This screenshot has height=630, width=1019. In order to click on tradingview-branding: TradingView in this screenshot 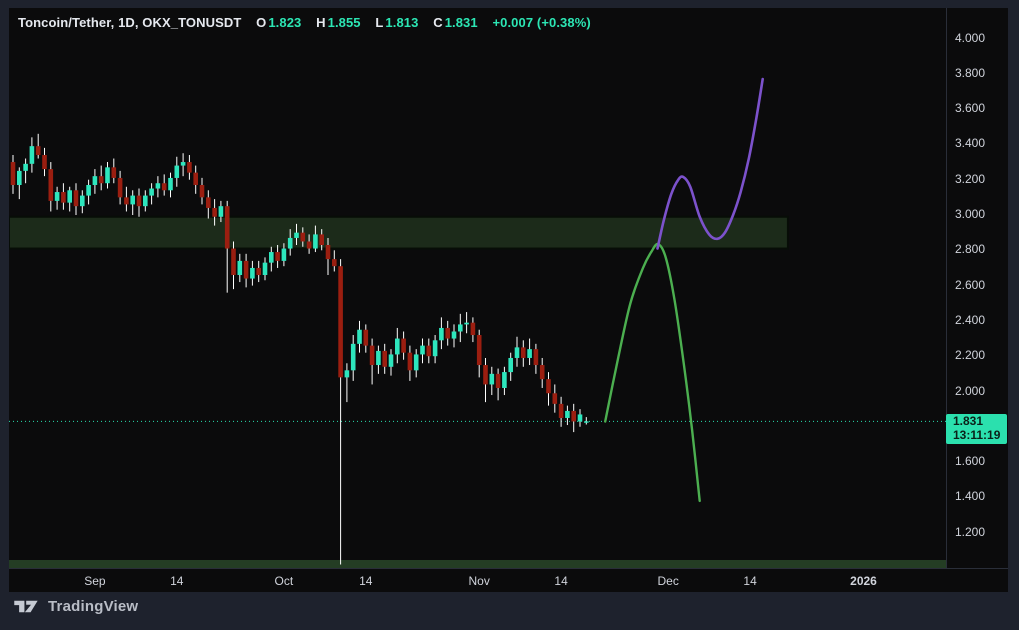, I will do `click(76, 606)`.